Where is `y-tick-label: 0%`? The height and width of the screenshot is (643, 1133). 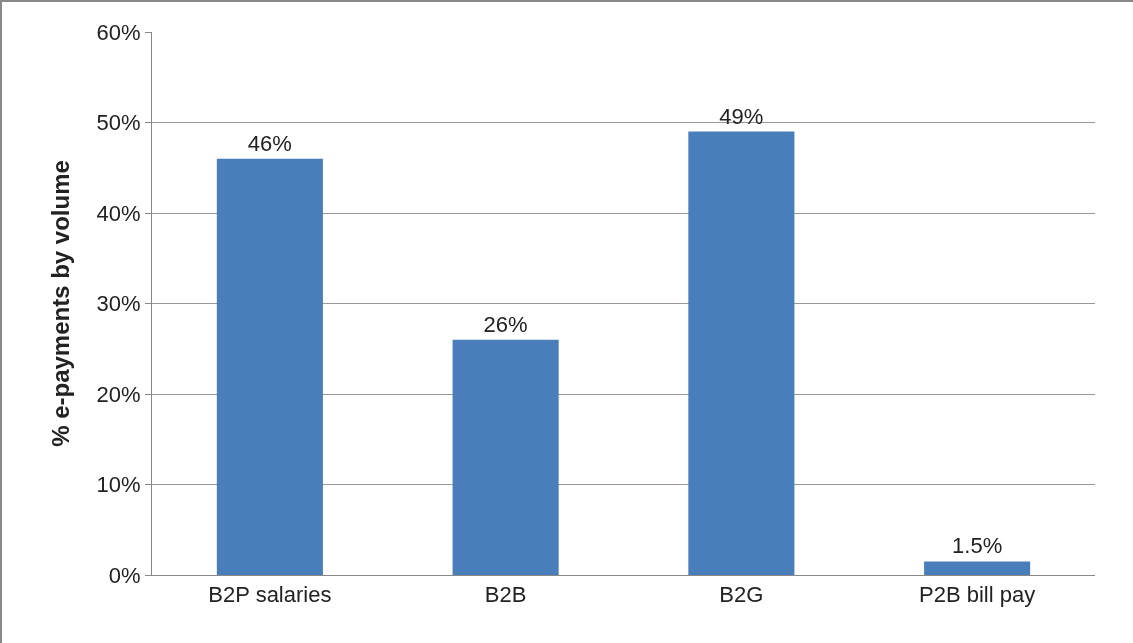 y-tick-label: 0% is located at coordinates (124, 575).